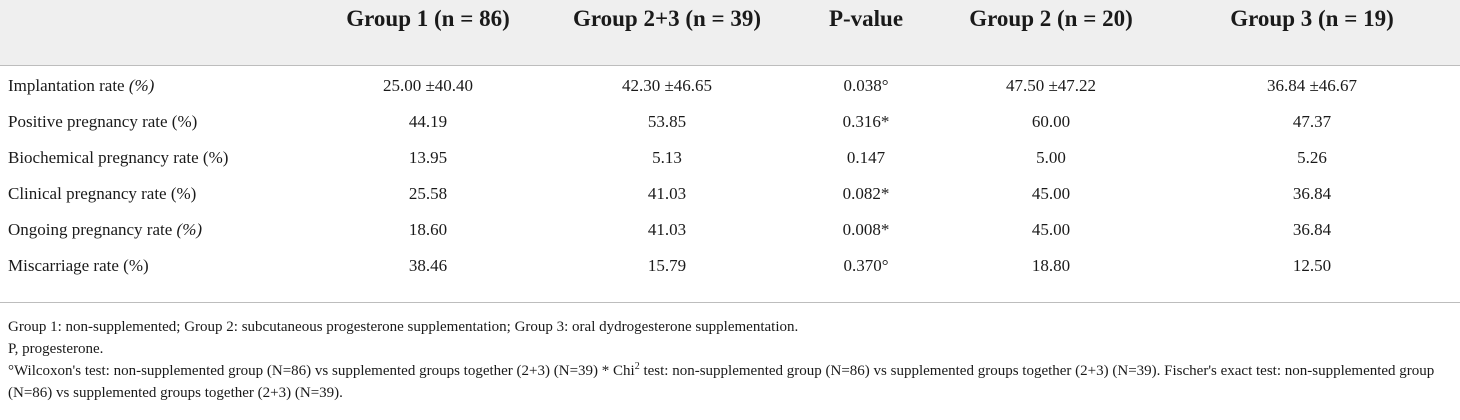 This screenshot has width=1460, height=420. I want to click on cell-p-value: 0.316*, so click(866, 121).